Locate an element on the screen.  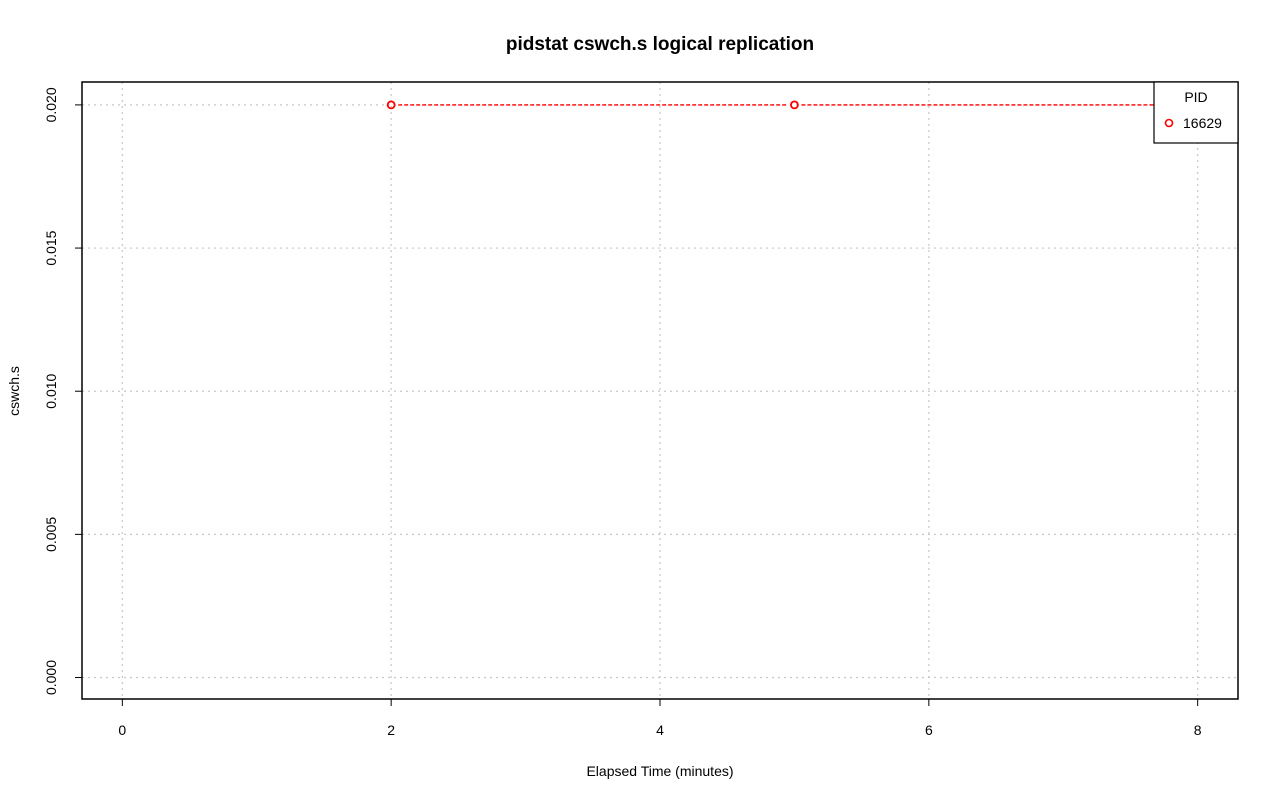
y-tick-label: 0.000 is located at coordinates (51, 677).